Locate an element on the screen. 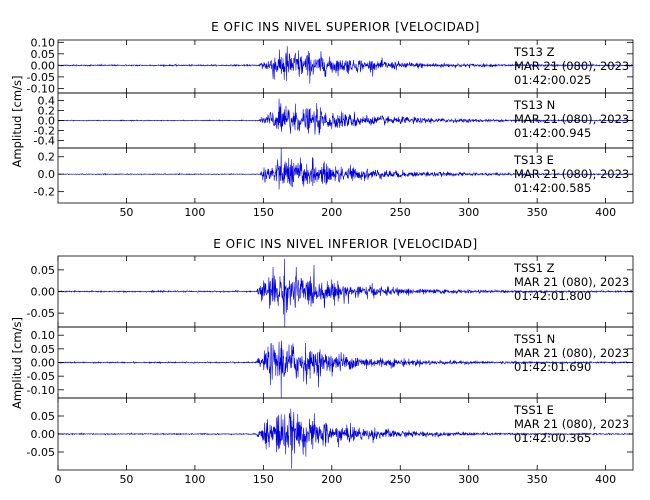  x-tick-label: 0 is located at coordinates (58, 479).